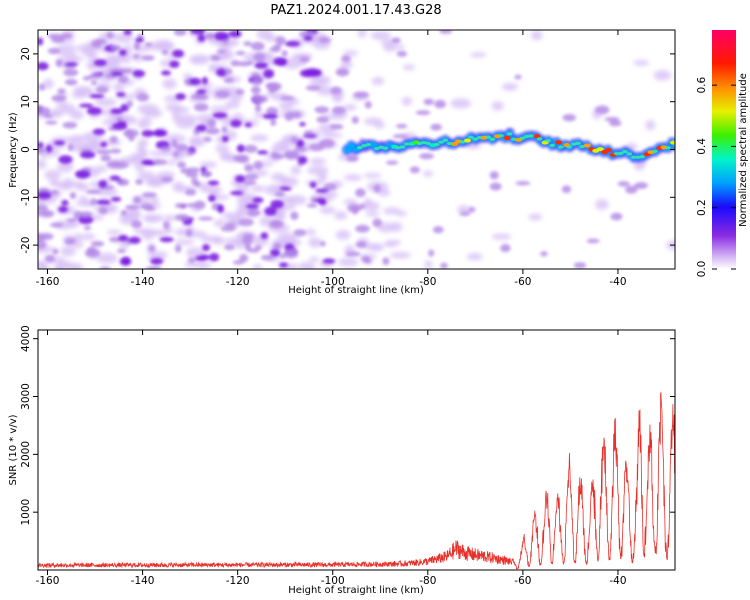  Describe the element at coordinates (143, 282) in the screenshot. I see `x-tick-label: -140` at that location.